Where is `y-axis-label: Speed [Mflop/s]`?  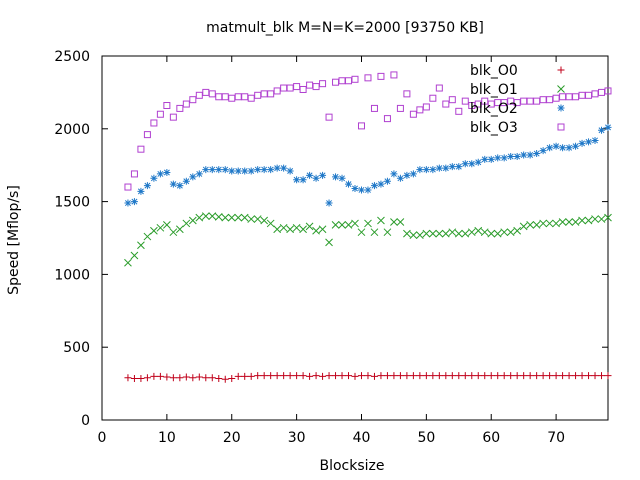
y-axis-label: Speed [Mflop/s] is located at coordinates (14, 240).